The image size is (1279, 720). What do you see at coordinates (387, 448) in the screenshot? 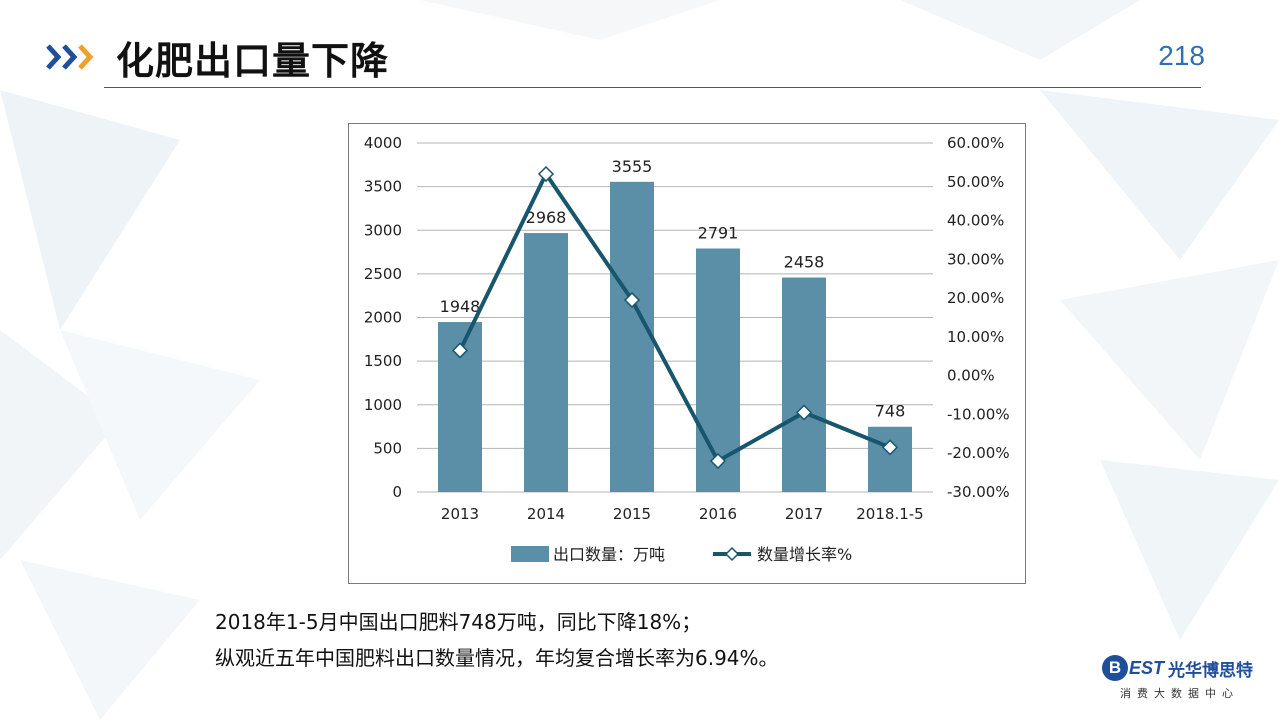
I see `y-left-tick-label: 500` at bounding box center [387, 448].